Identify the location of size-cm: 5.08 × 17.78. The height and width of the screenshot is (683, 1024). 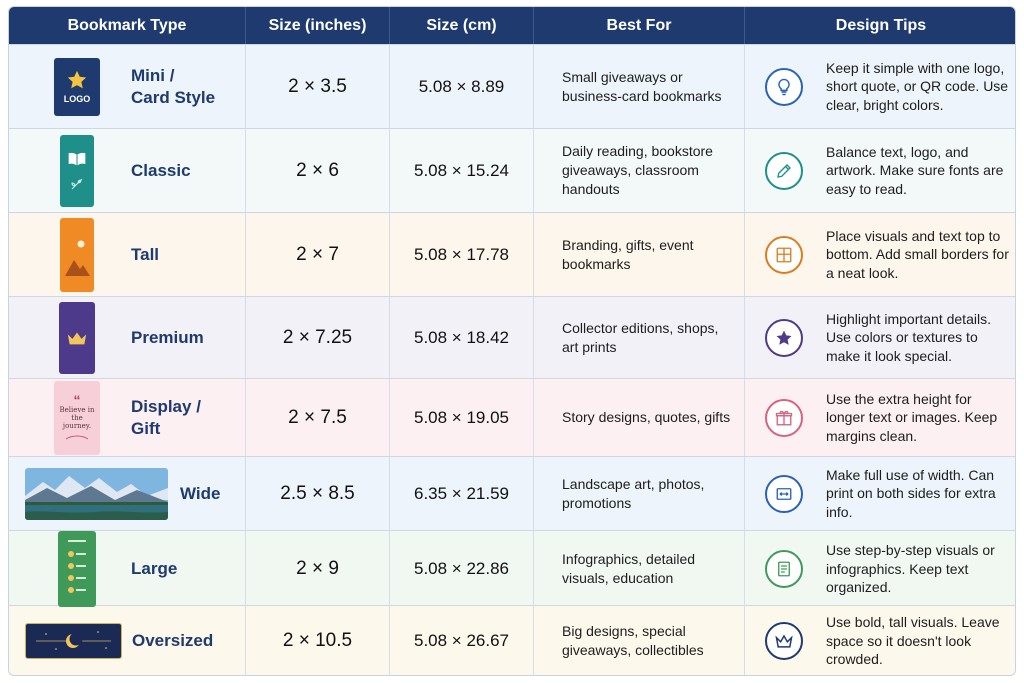
(462, 254).